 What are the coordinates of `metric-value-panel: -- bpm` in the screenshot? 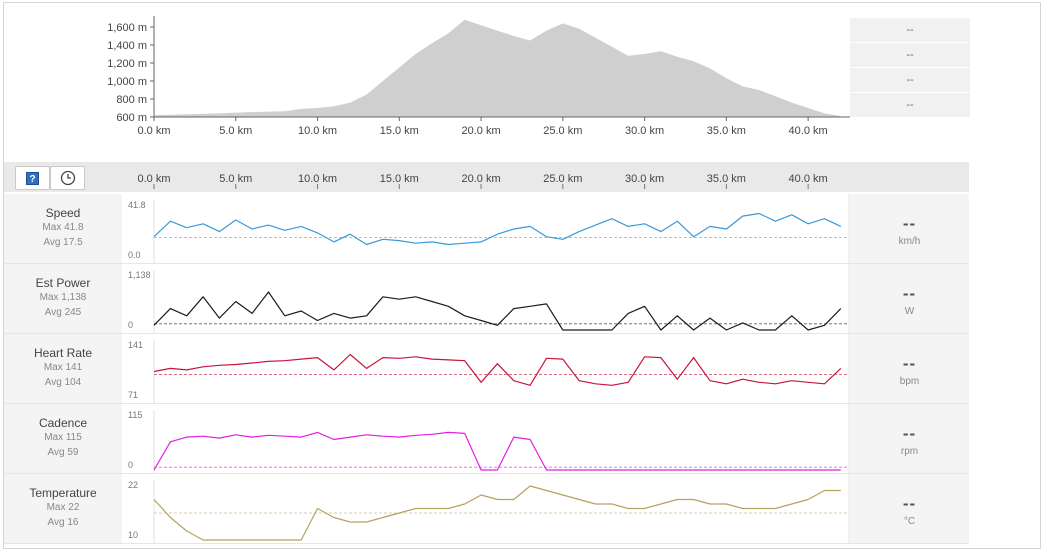 It's located at (909, 368).